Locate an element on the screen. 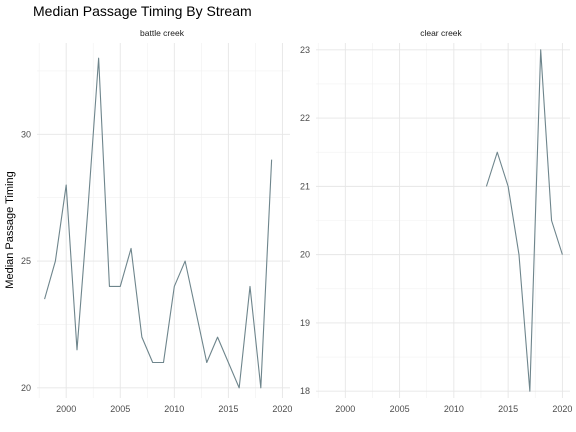 The width and height of the screenshot is (576, 432). y-axis-title: Median Passage Timing is located at coordinates (10, 229).